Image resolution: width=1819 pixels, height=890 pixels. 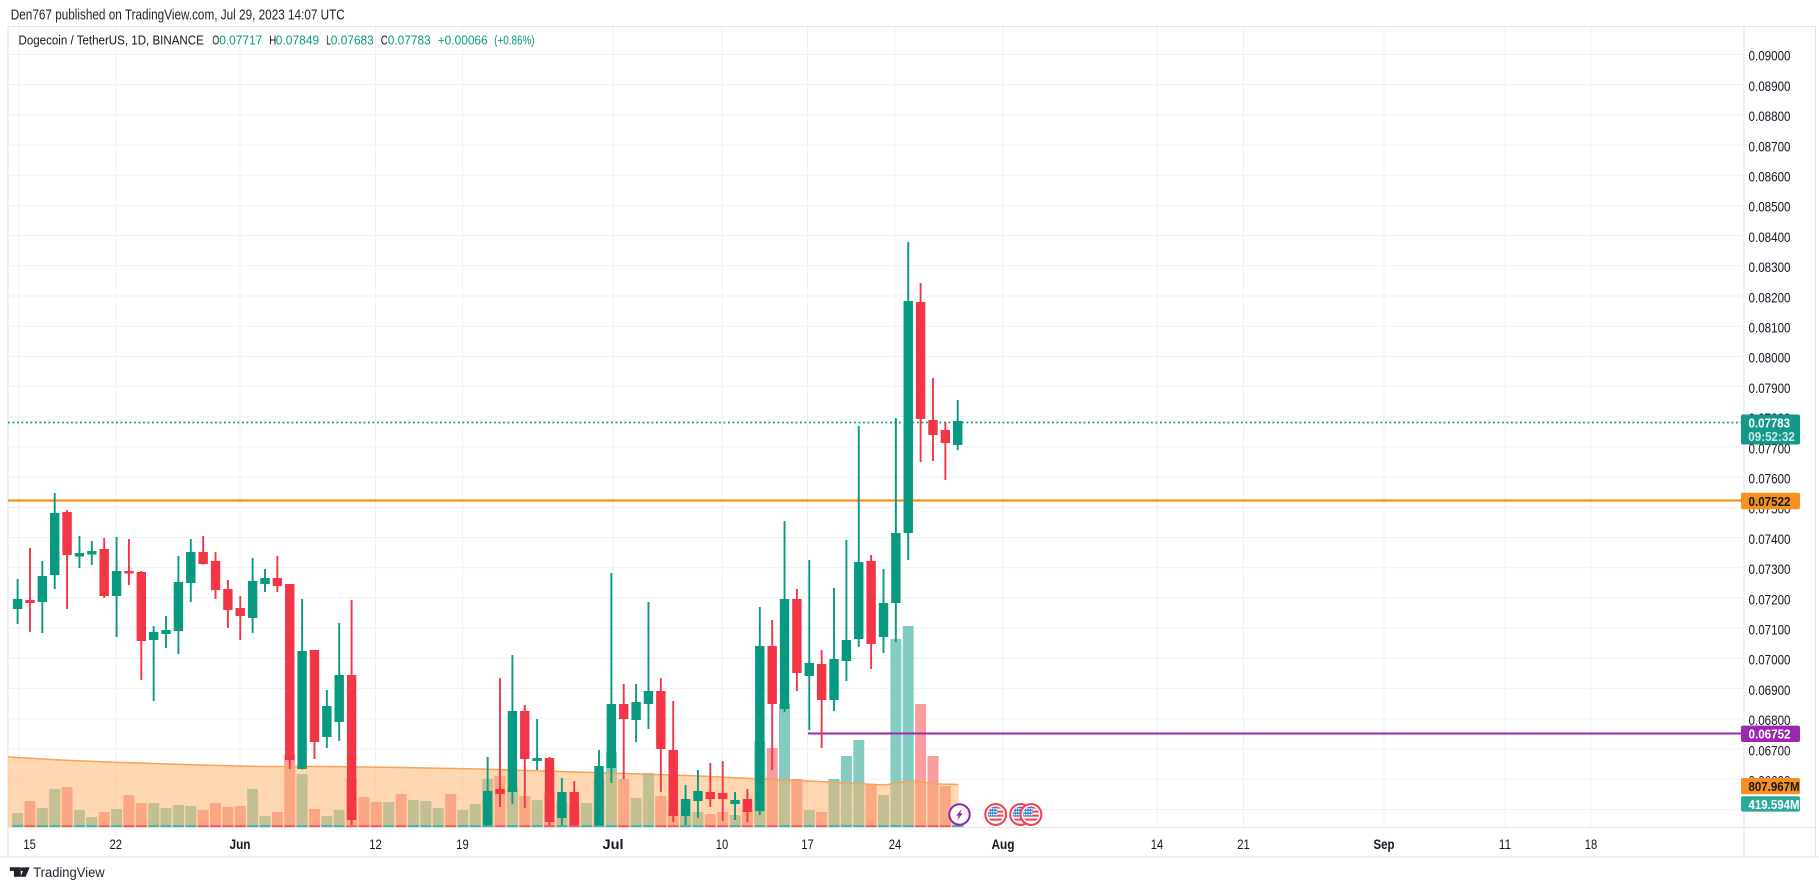 What do you see at coordinates (1770, 116) in the screenshot?
I see `svg-text: 0.08800` at bounding box center [1770, 116].